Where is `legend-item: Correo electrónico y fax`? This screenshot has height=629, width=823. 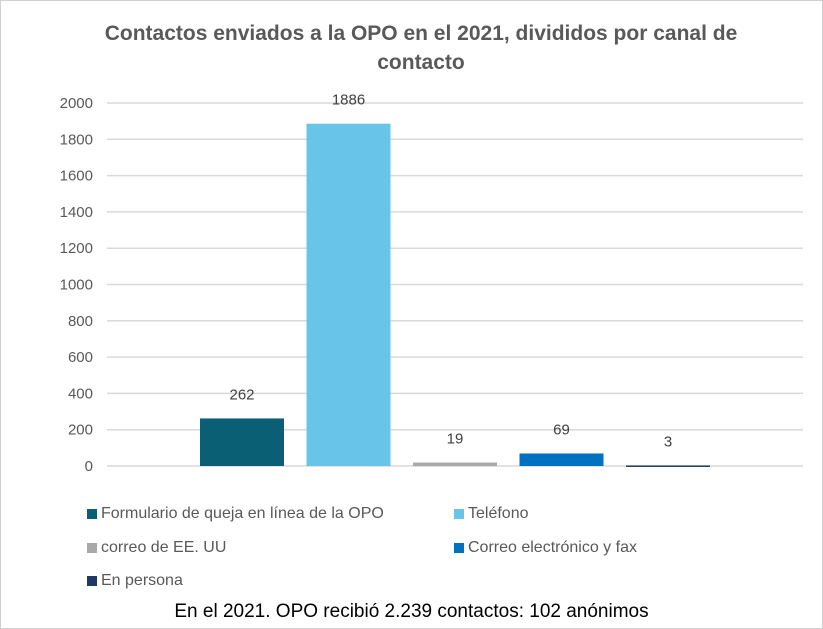 legend-item: Correo electrónico y fax is located at coordinates (545, 548).